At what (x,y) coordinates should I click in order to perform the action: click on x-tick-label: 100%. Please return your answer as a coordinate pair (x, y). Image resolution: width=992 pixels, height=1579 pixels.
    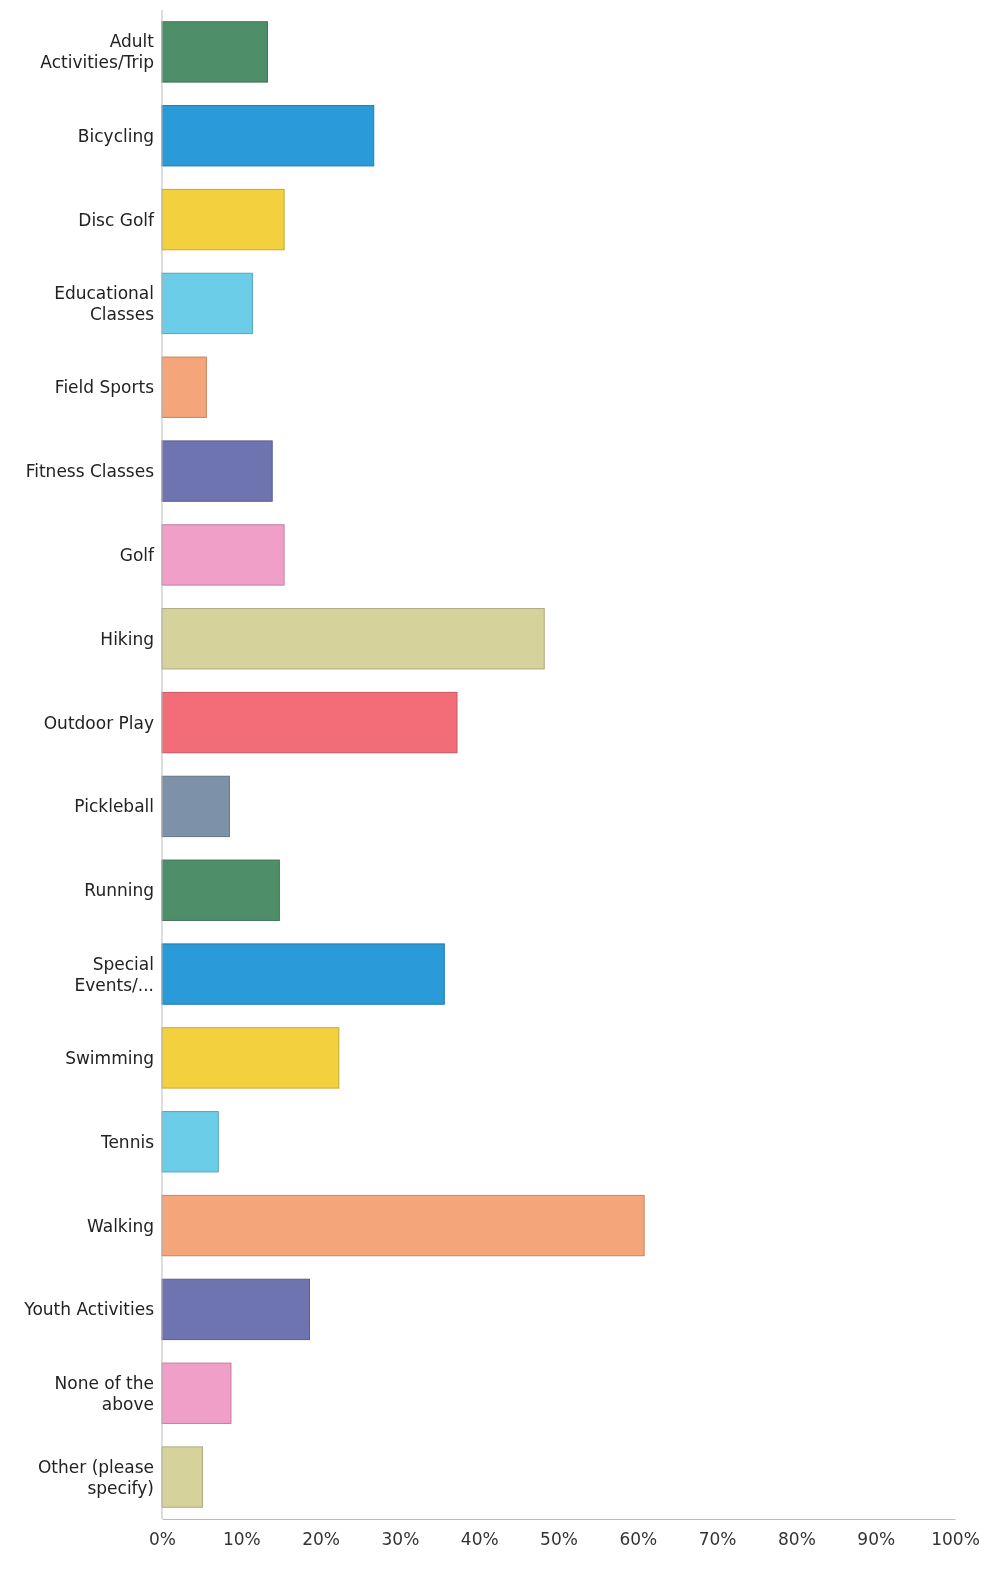
    Looking at the image, I should click on (955, 1539).